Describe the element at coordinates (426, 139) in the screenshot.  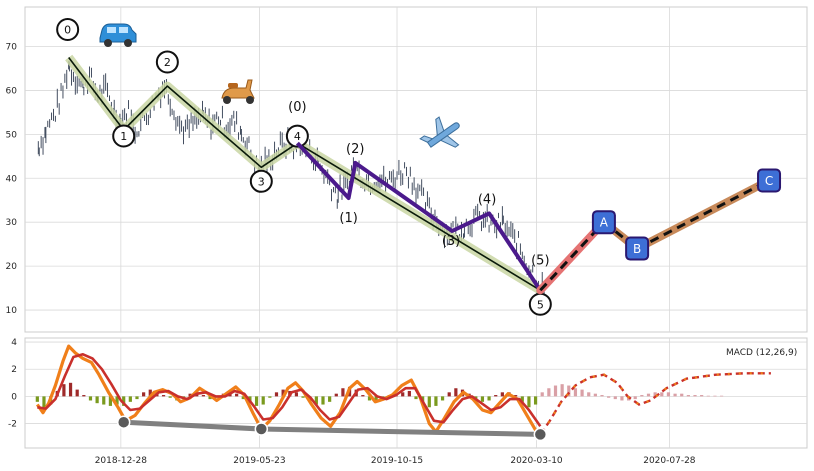
I see `airplane-tail` at that location.